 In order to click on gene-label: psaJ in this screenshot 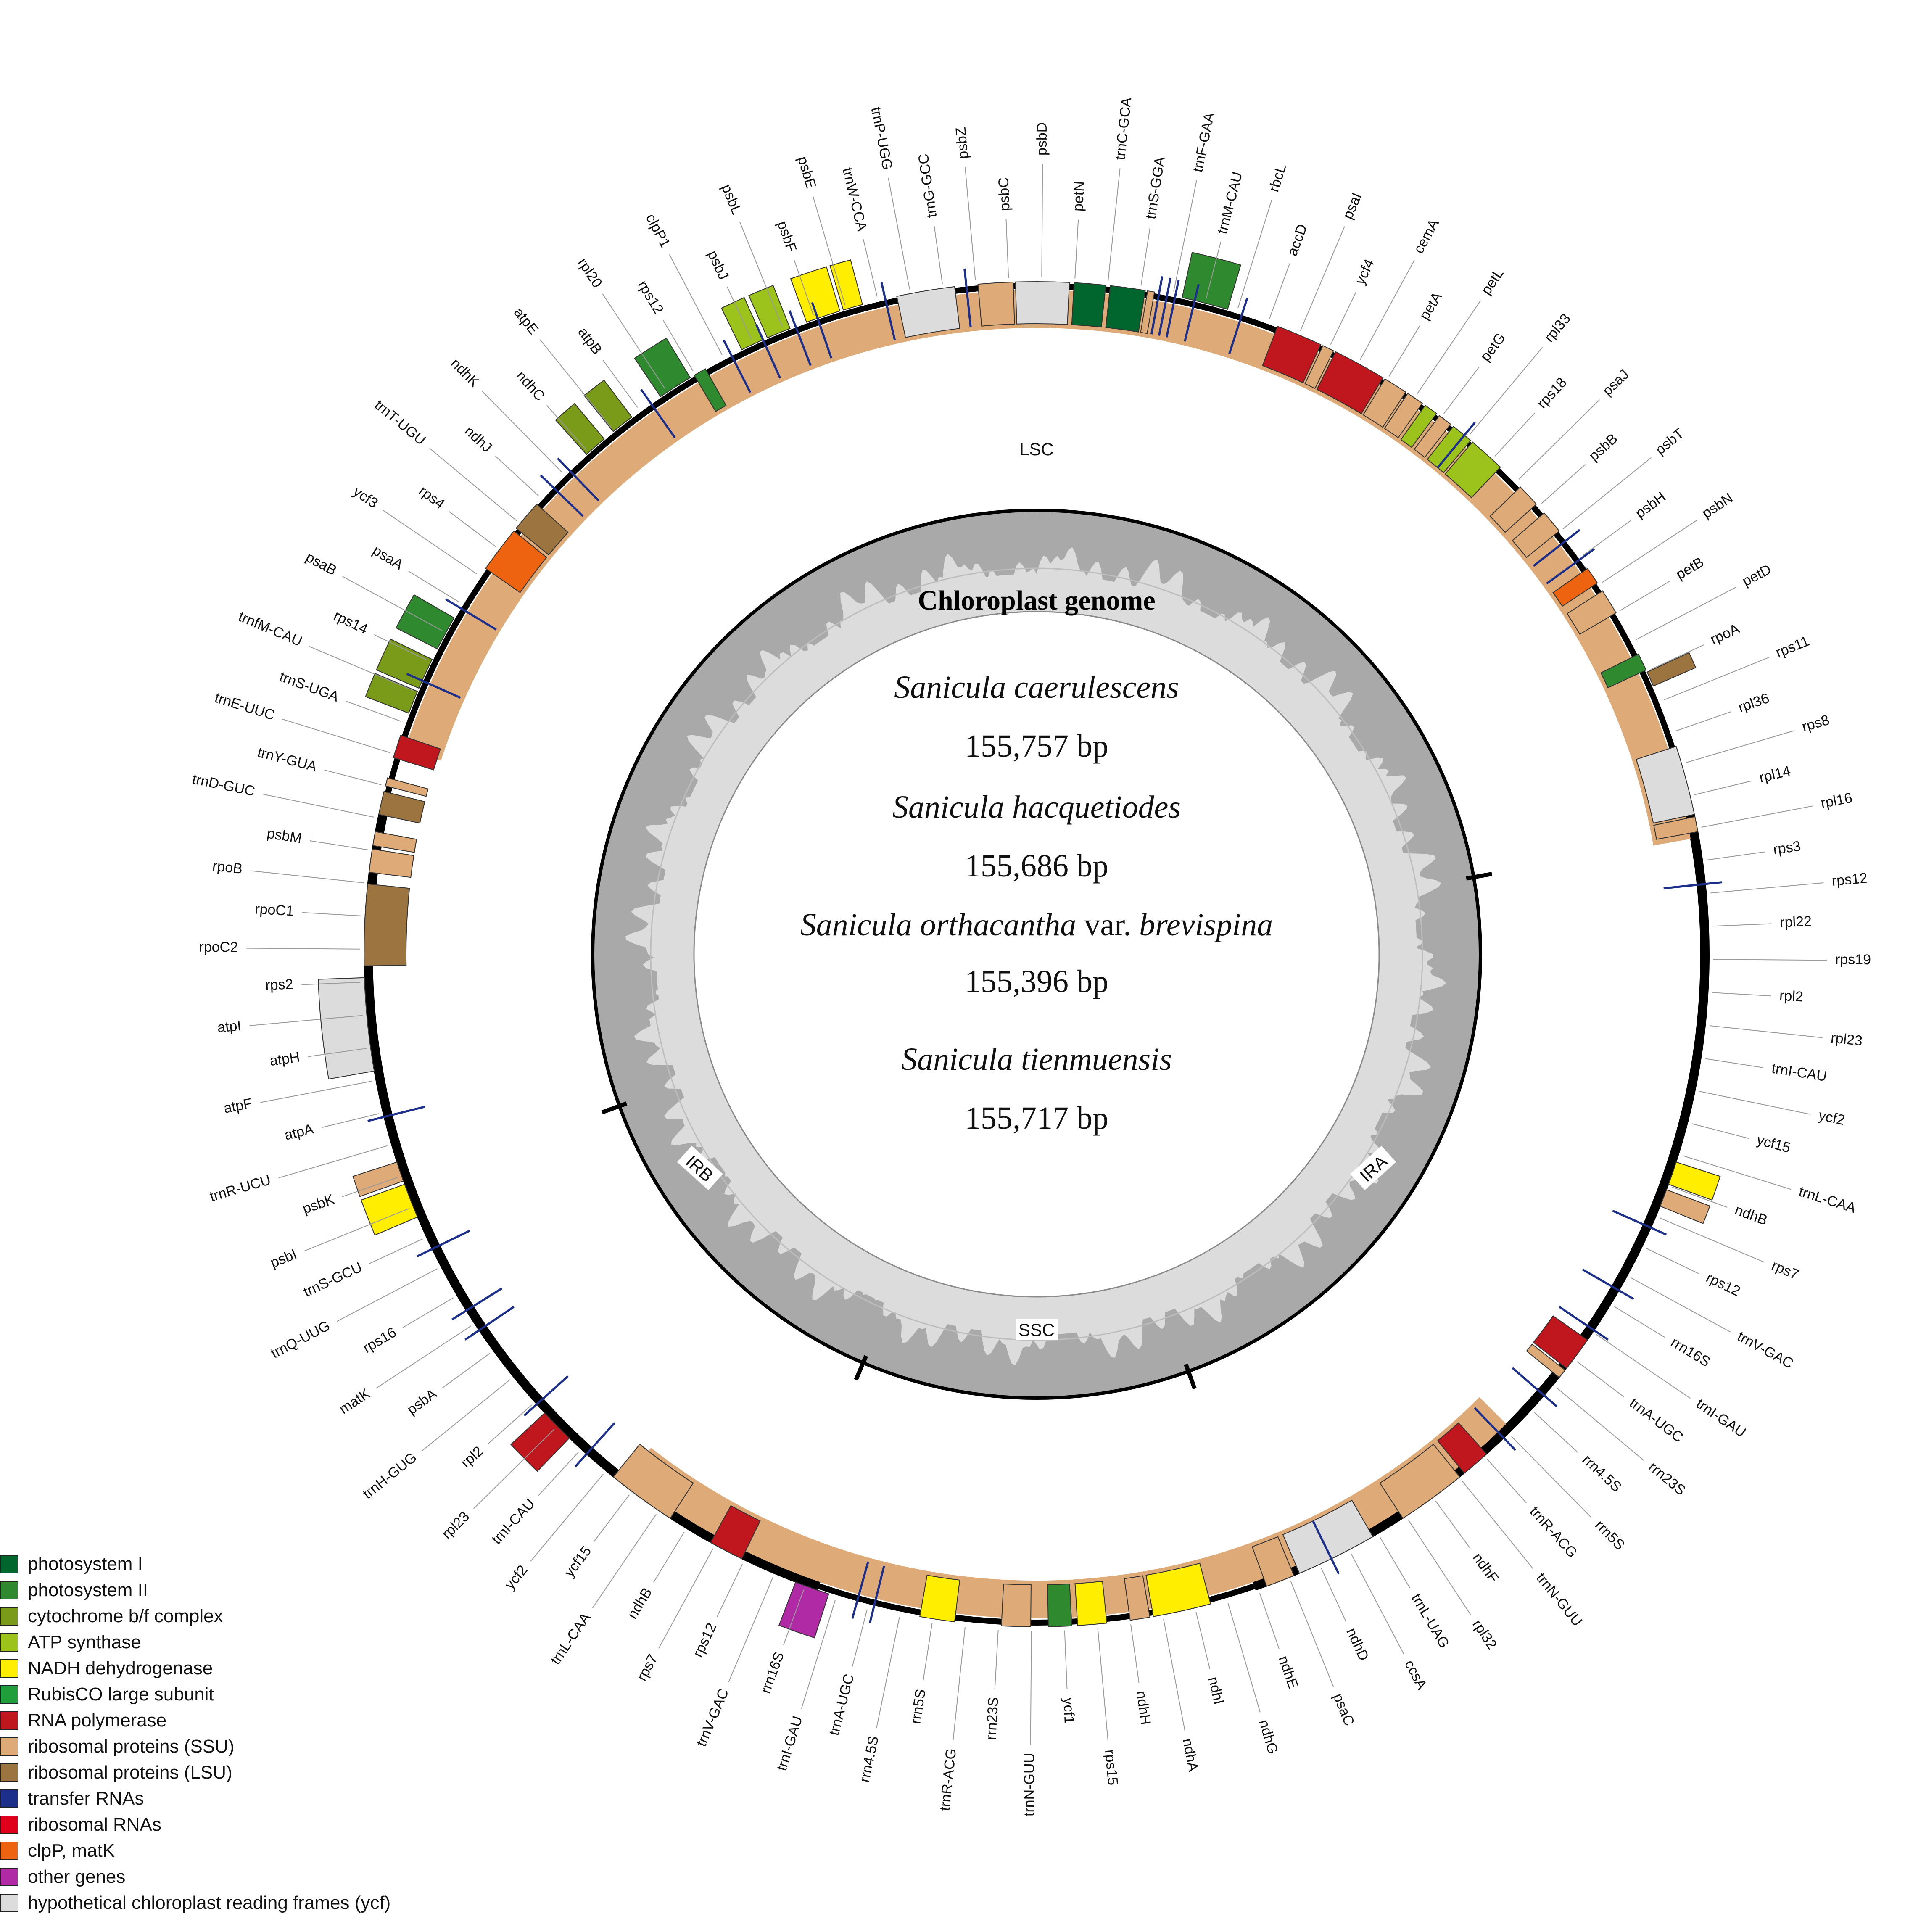, I will do `click(1615, 382)`.